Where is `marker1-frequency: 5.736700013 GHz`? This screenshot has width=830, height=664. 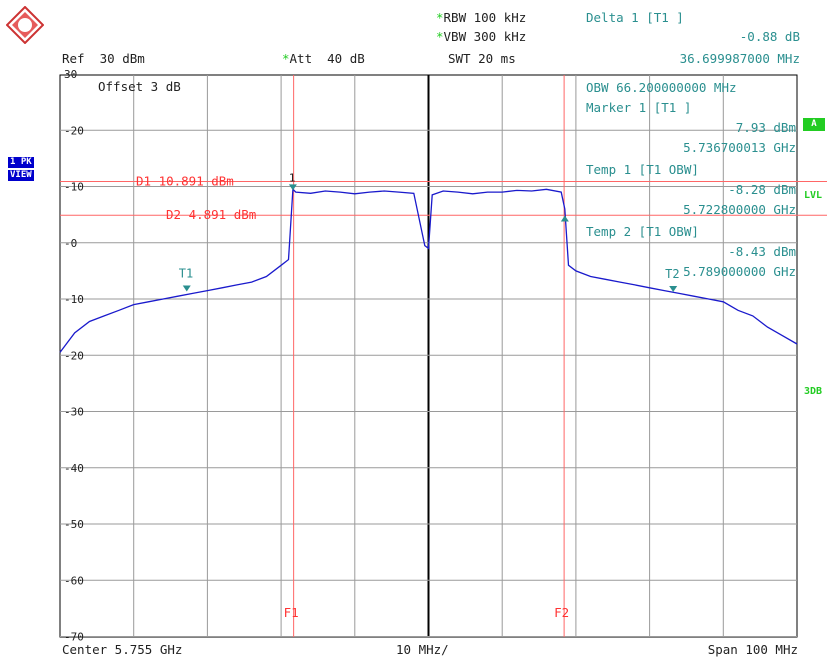 marker1-frequency: 5.736700013 GHz is located at coordinates (739, 147).